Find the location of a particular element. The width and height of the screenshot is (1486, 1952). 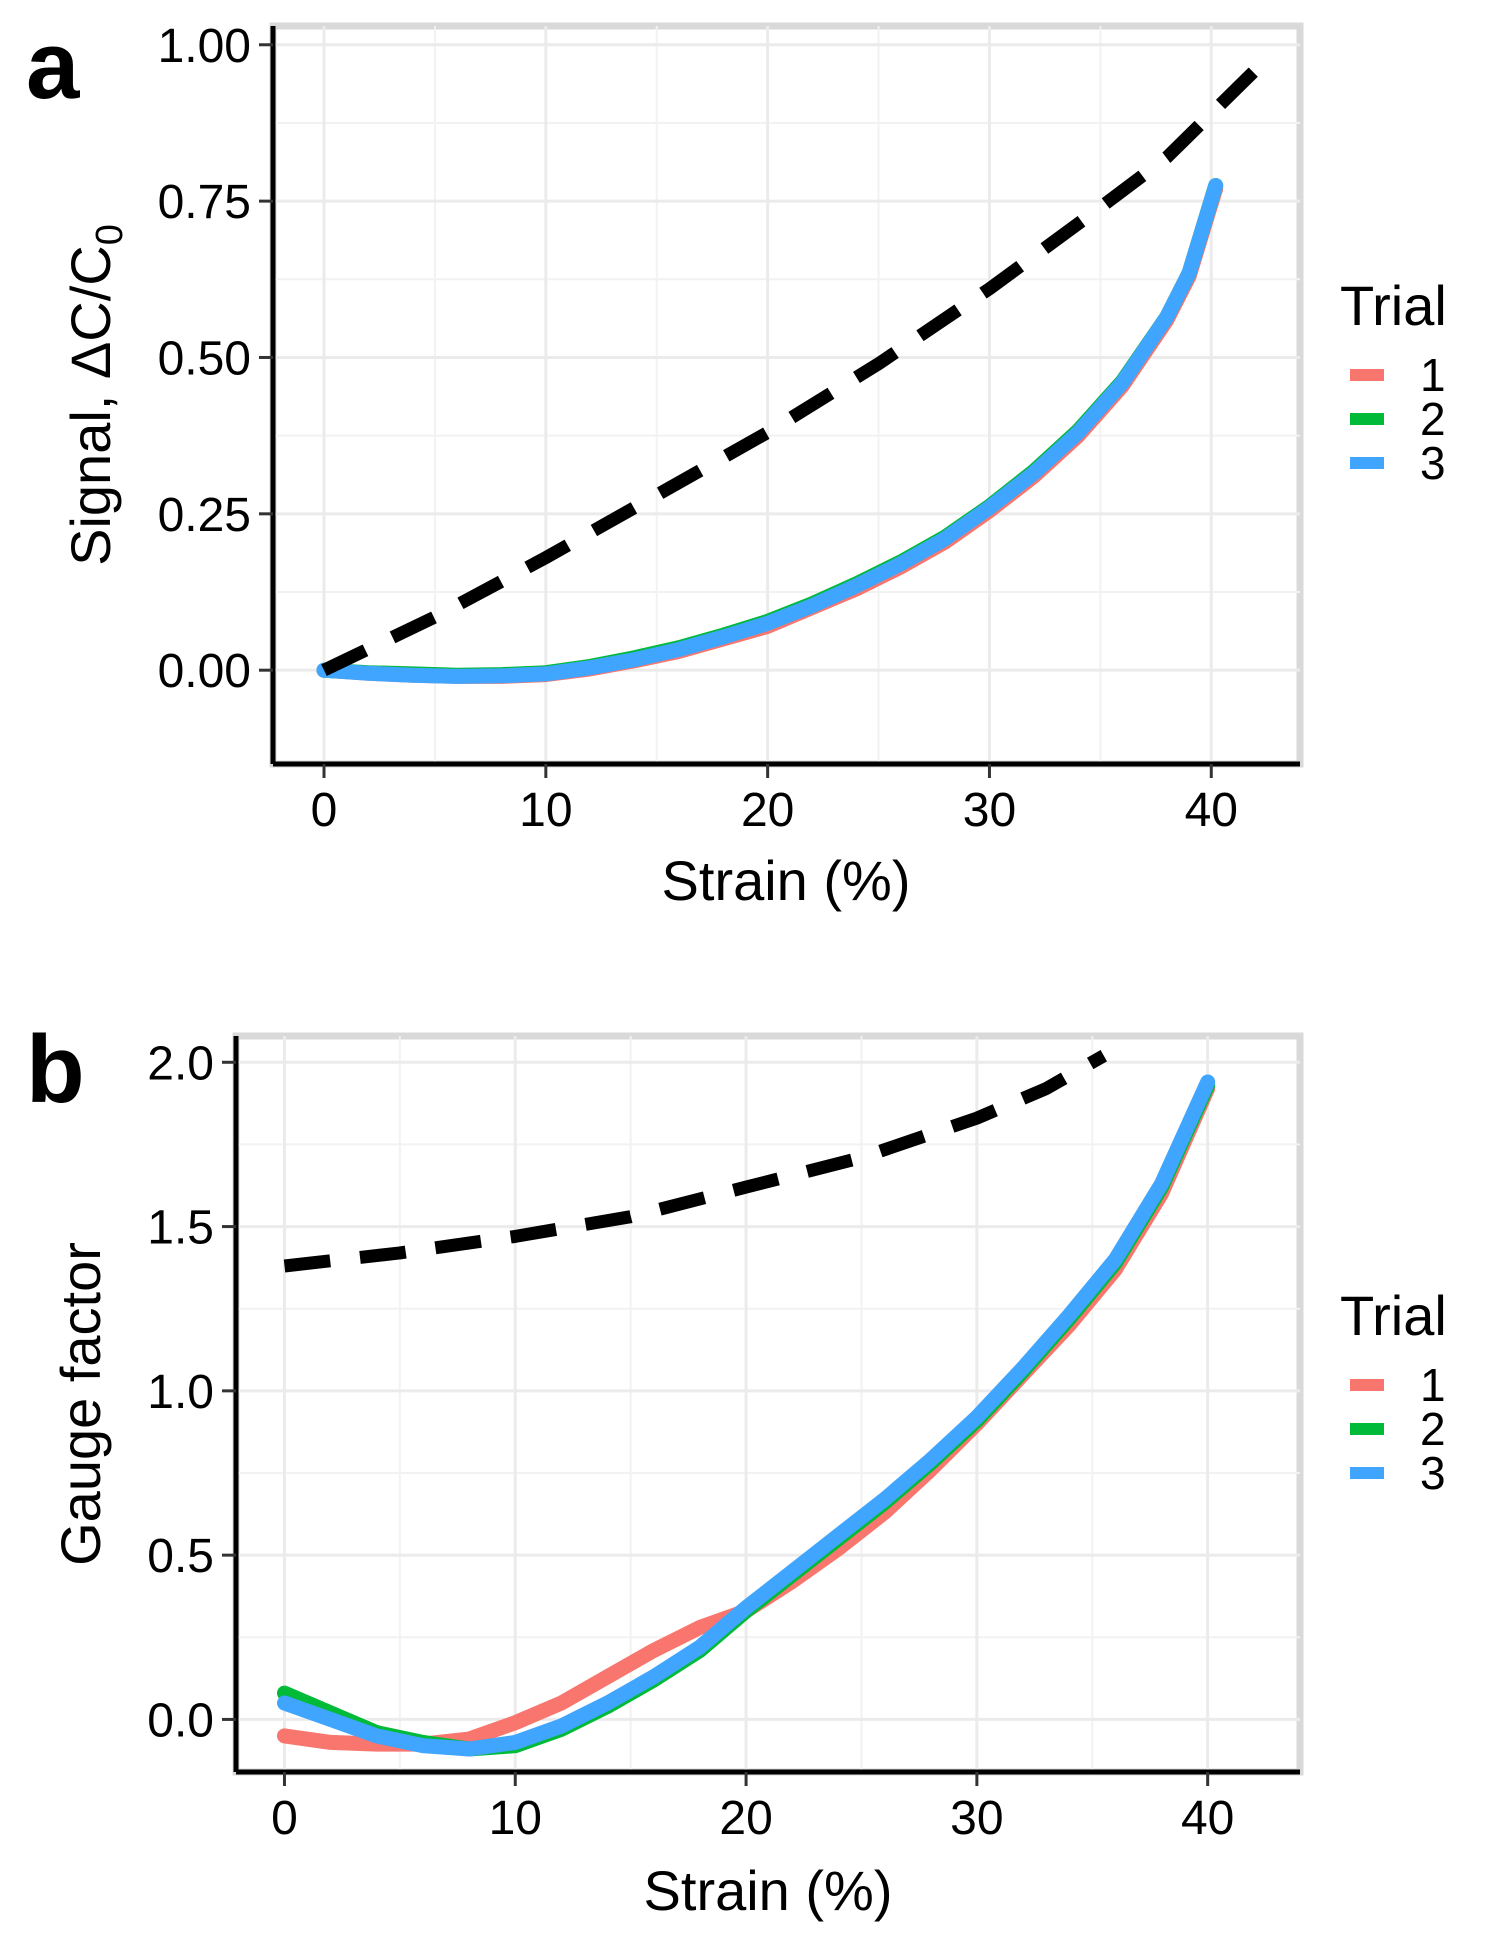

panel-b-y-axis-label: Gauge factor is located at coordinates (80, 1404).